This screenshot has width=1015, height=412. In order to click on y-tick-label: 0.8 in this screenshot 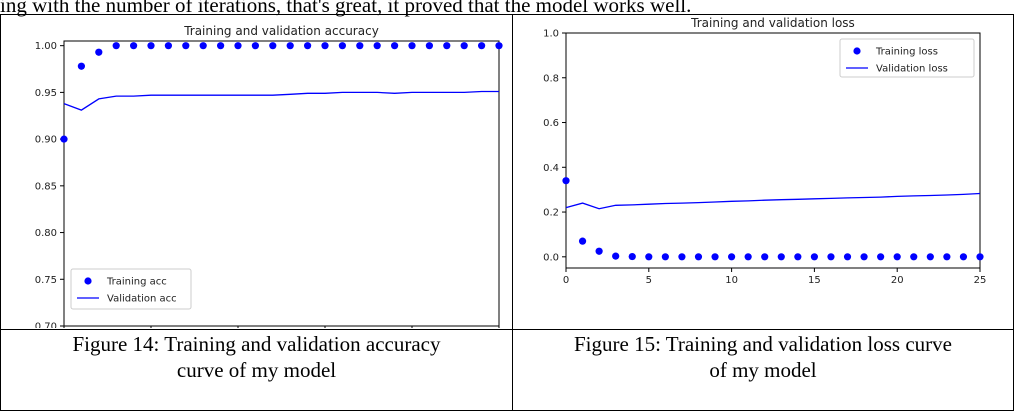, I will do `click(551, 78)`.